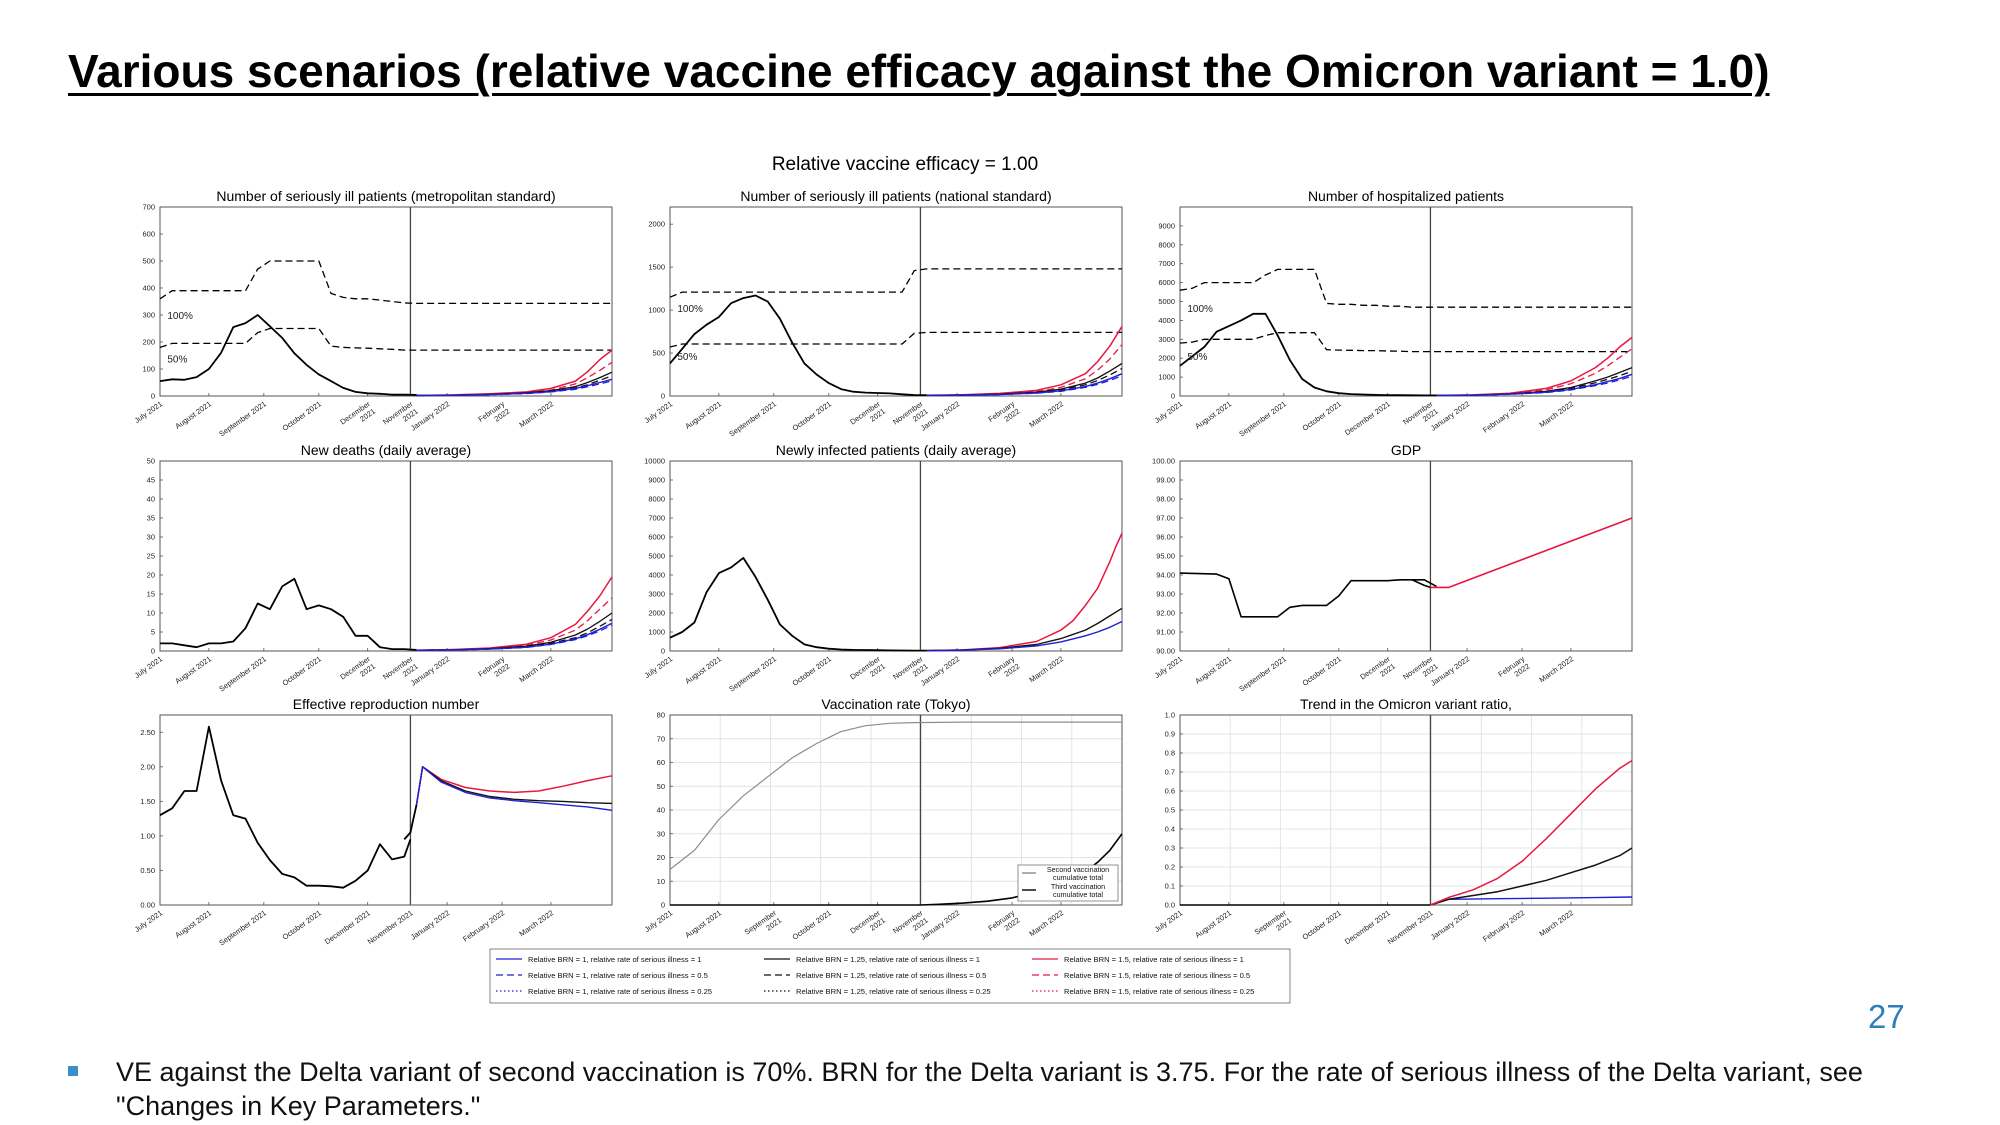  Describe the element at coordinates (73, 1071) in the screenshot. I see `square-bullet-icon` at that location.